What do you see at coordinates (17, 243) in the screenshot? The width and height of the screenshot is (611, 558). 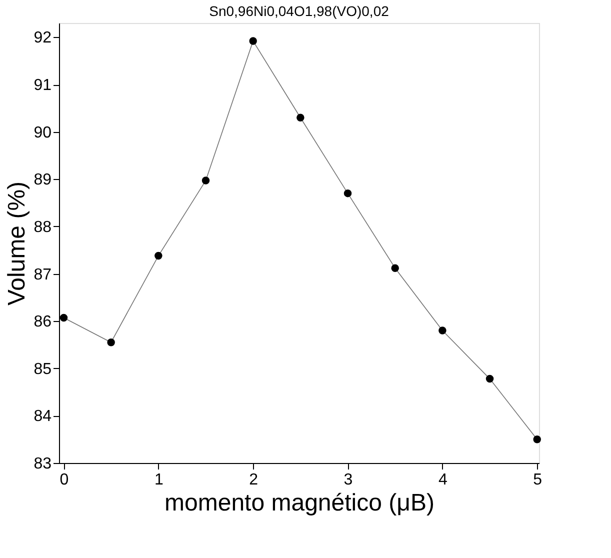 I see `y-axis-title: Volume (%)` at bounding box center [17, 243].